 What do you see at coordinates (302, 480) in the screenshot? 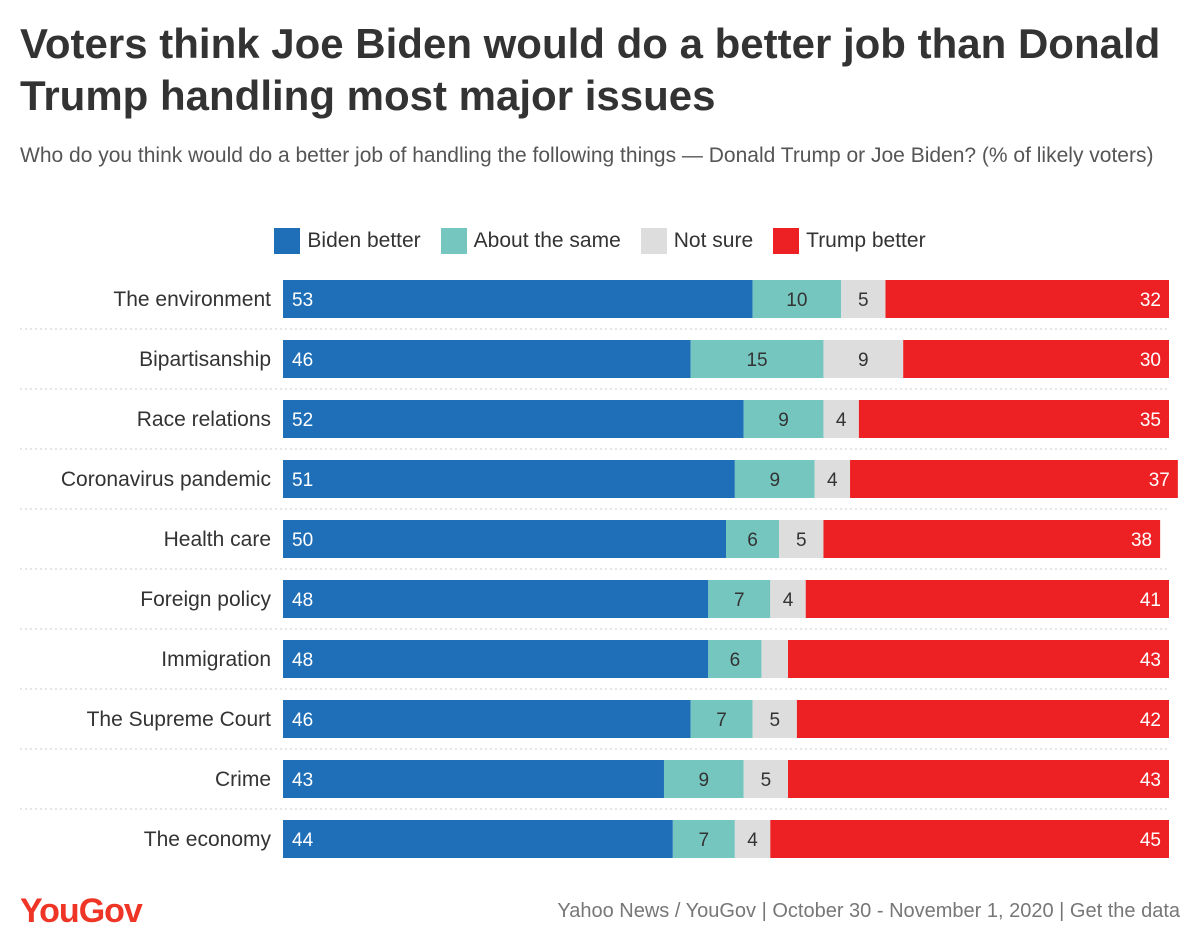
I see `data-label: 51` at bounding box center [302, 480].